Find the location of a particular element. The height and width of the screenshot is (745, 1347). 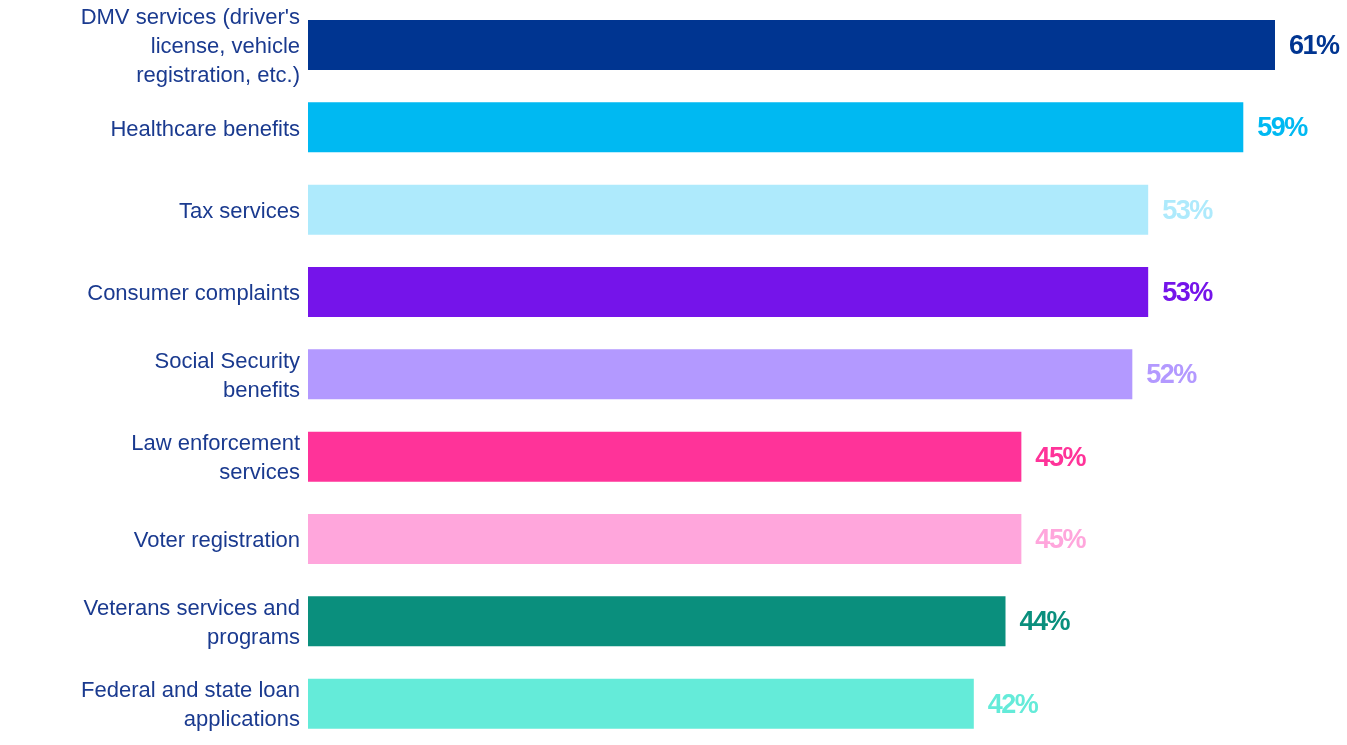

y-tick-label: Tax services is located at coordinates (239, 210).